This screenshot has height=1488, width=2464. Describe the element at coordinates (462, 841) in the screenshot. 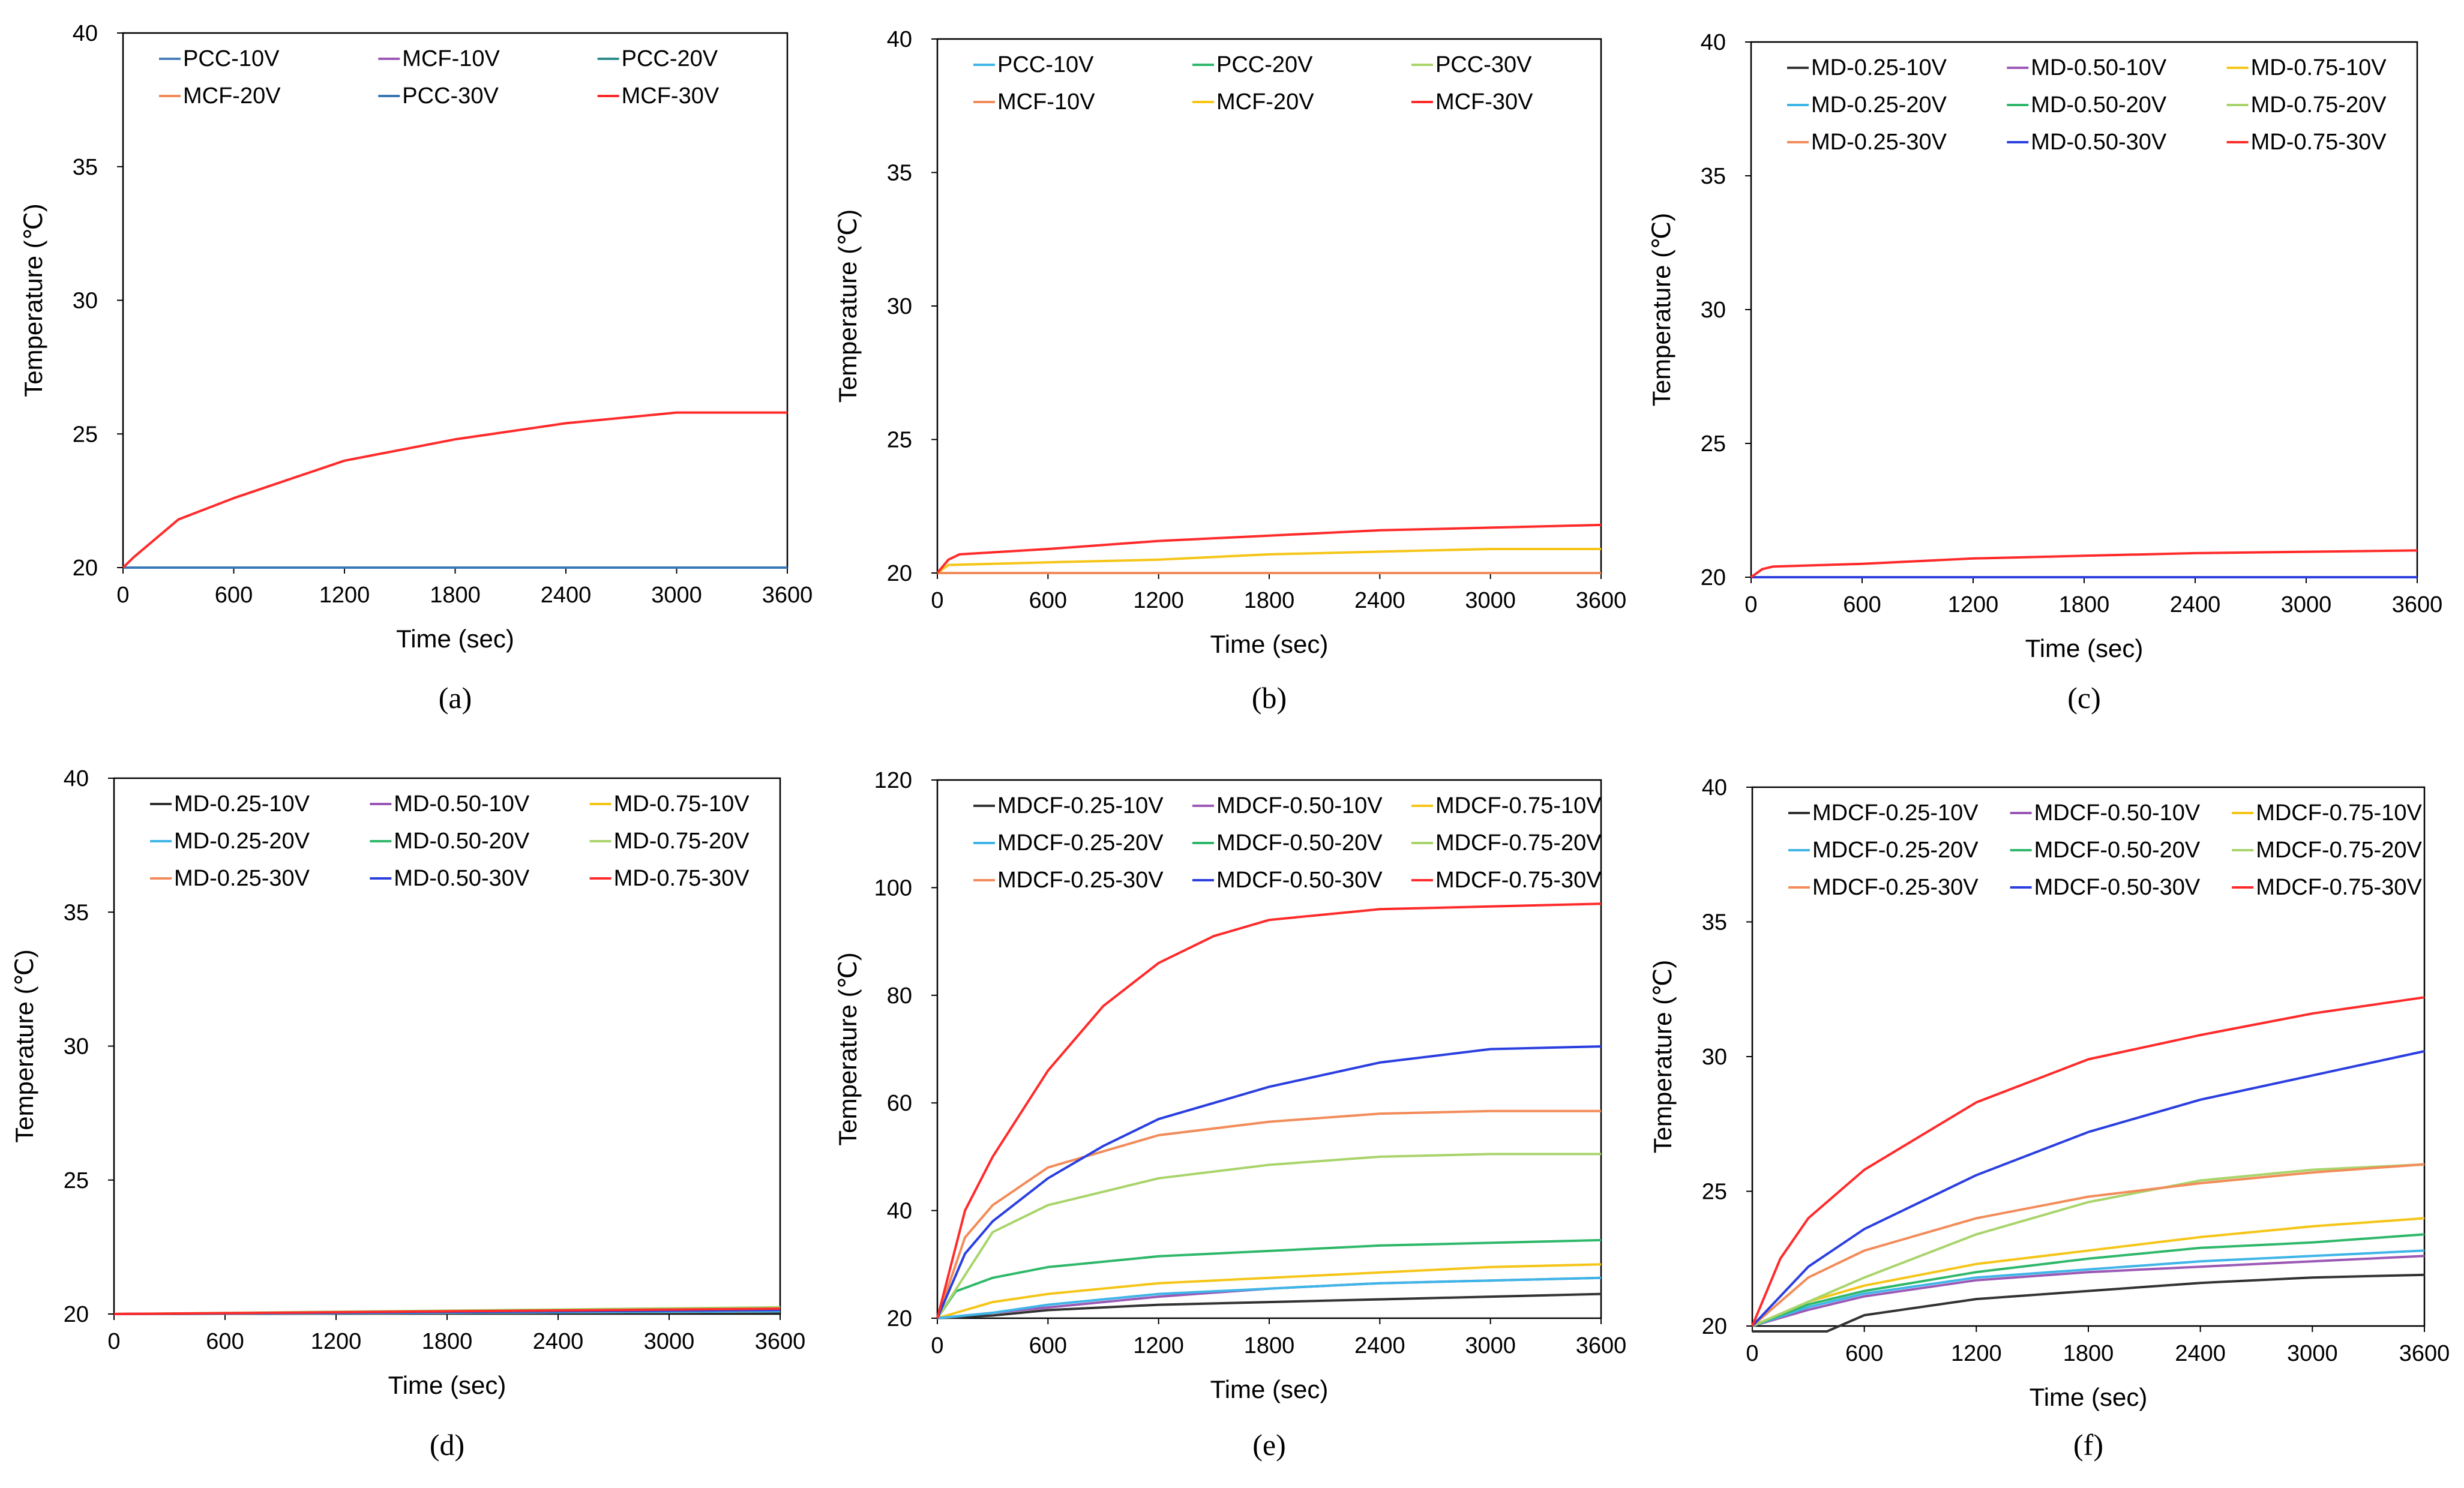

I see `legend-entry: MD-0.50-20V` at that location.